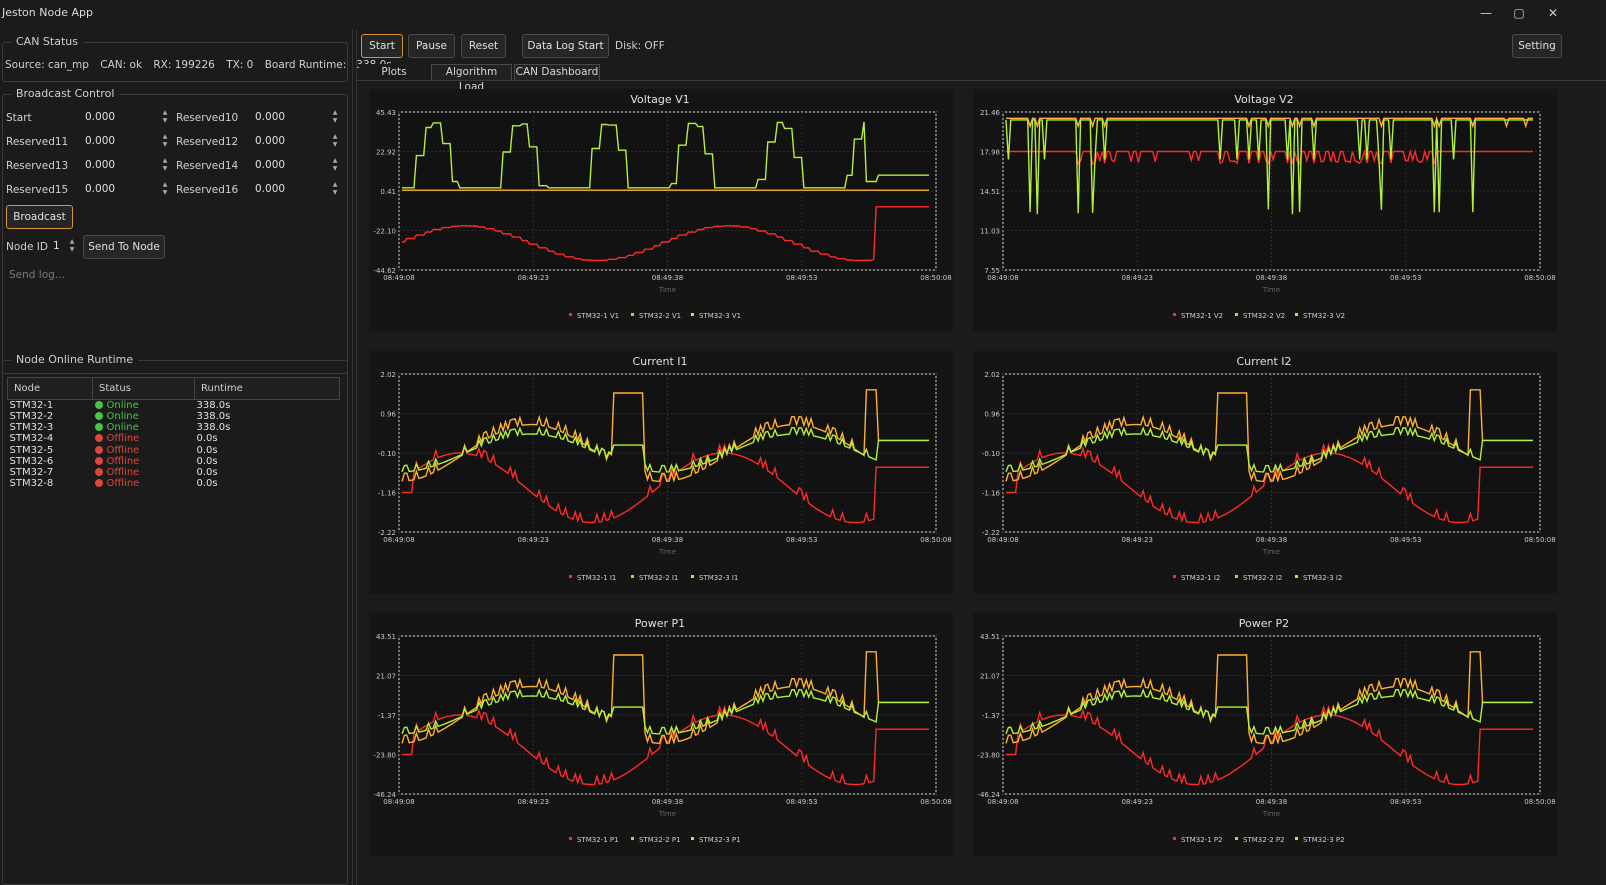 This screenshot has width=1606, height=885. I want to click on legend-label: STM32-3 V2, so click(1324, 316).